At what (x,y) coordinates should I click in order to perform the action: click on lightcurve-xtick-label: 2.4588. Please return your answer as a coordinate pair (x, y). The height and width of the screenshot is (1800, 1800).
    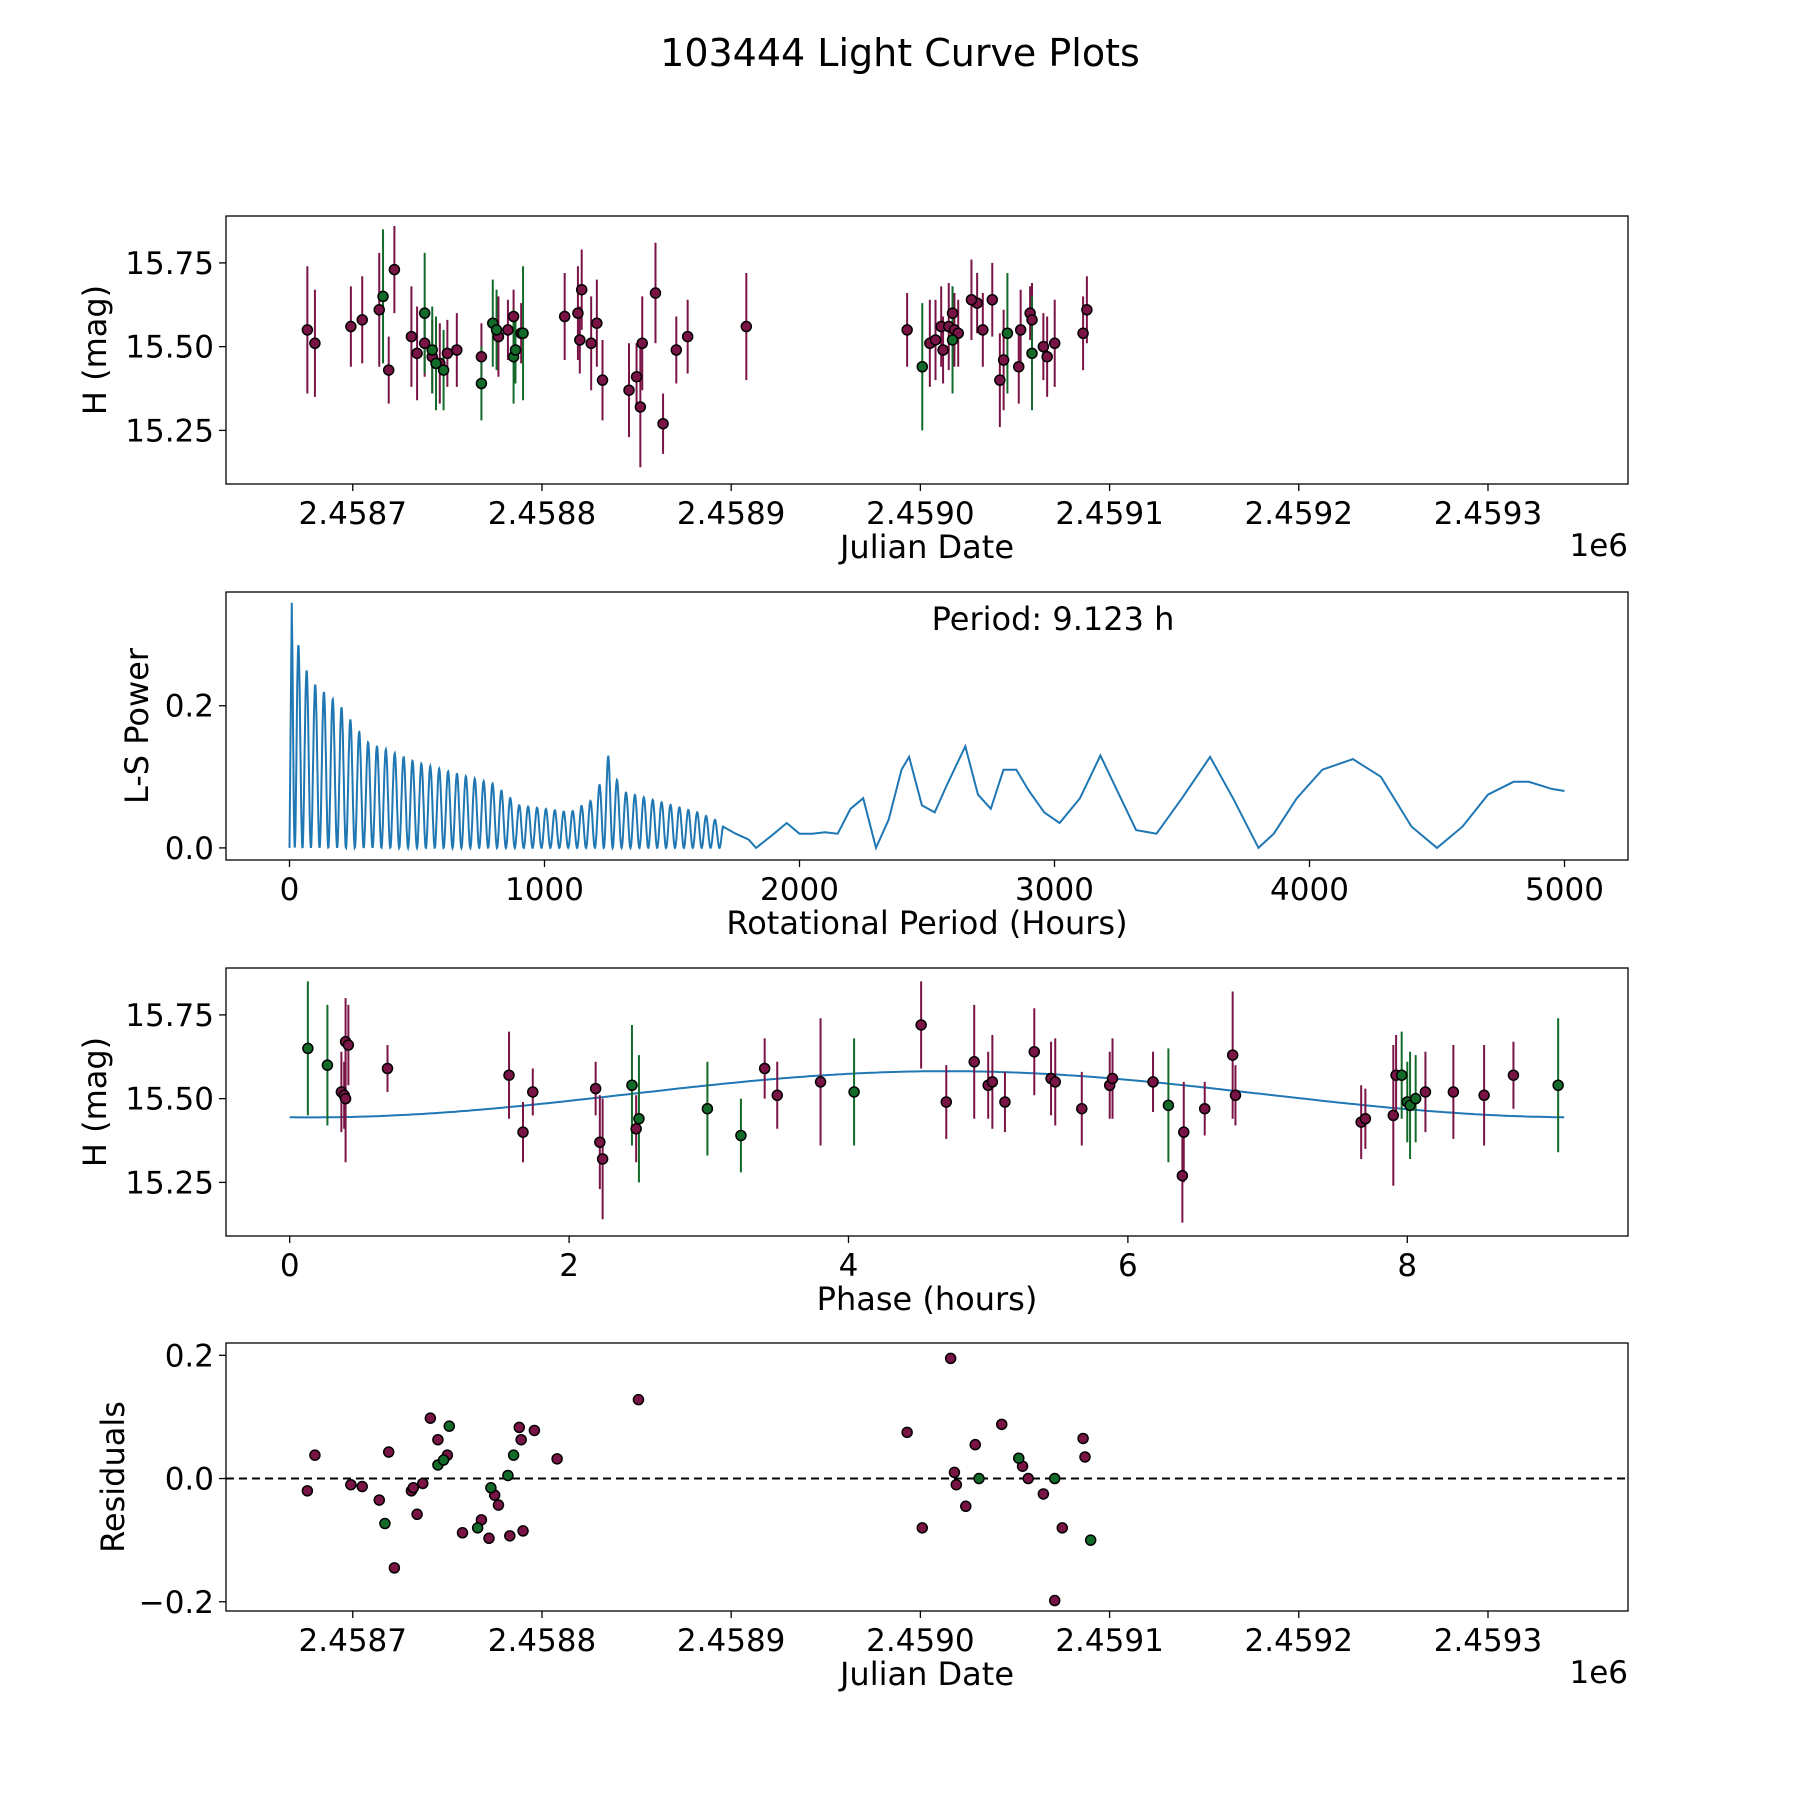
    Looking at the image, I should click on (542, 514).